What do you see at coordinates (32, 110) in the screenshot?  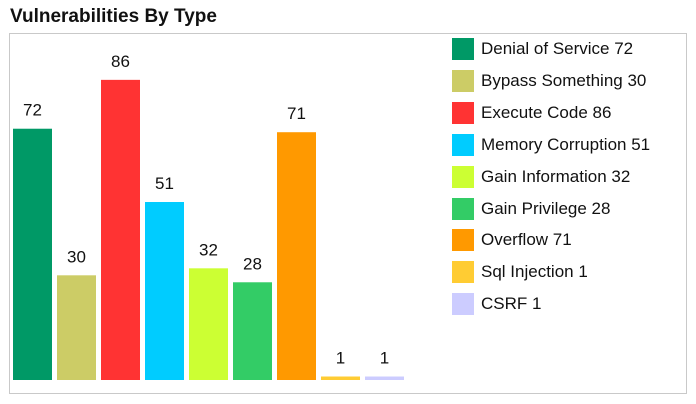 I see `data-label: 72` at bounding box center [32, 110].